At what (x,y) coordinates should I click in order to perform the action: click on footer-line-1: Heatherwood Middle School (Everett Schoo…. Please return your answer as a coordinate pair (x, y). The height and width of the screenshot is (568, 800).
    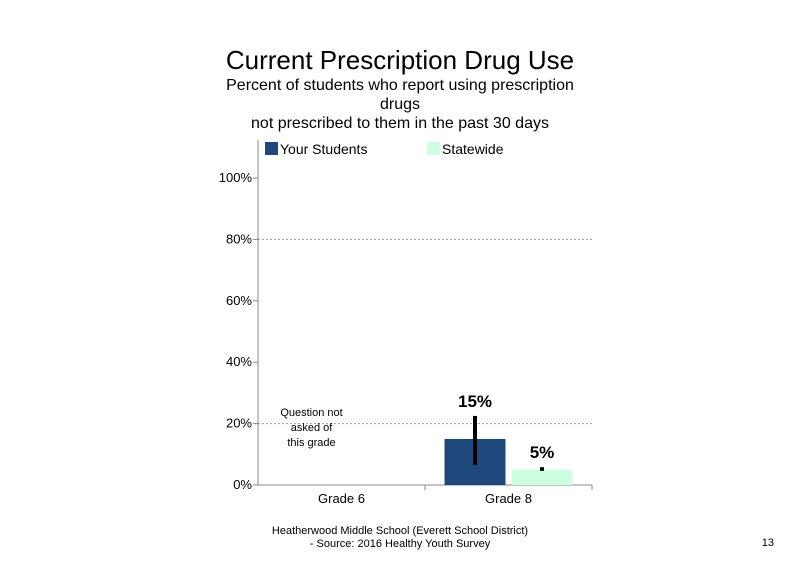
    Looking at the image, I should click on (400, 531).